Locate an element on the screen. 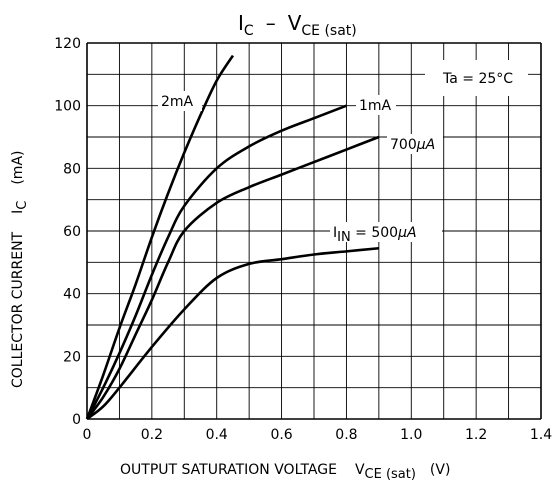 This screenshot has width=554, height=484. x-tick-label: 1.4 is located at coordinates (541, 435).